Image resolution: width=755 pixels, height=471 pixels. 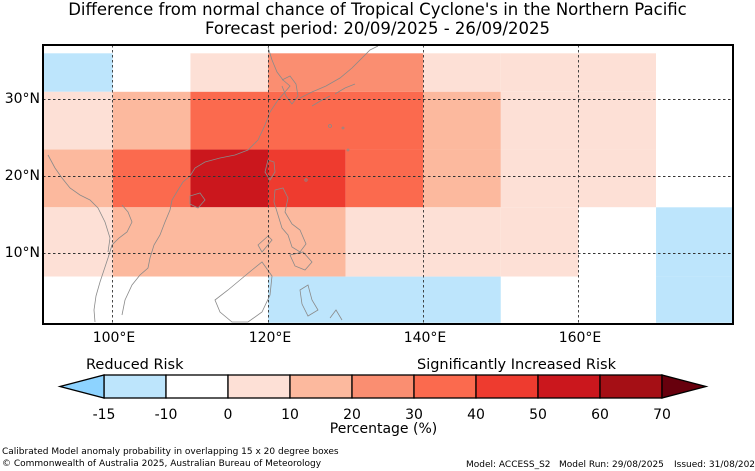 What do you see at coordinates (135, 365) in the screenshot?
I see `reduced-risk-label: Reduced Risk` at bounding box center [135, 365].